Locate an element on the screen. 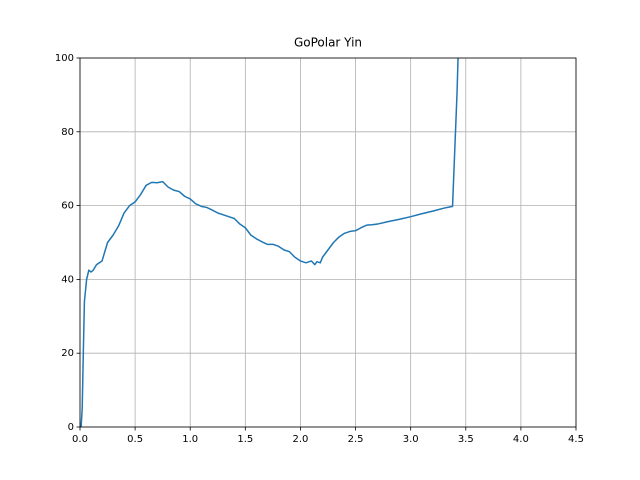 The image size is (640, 480). x-tick-label: 1.0 is located at coordinates (190, 439).